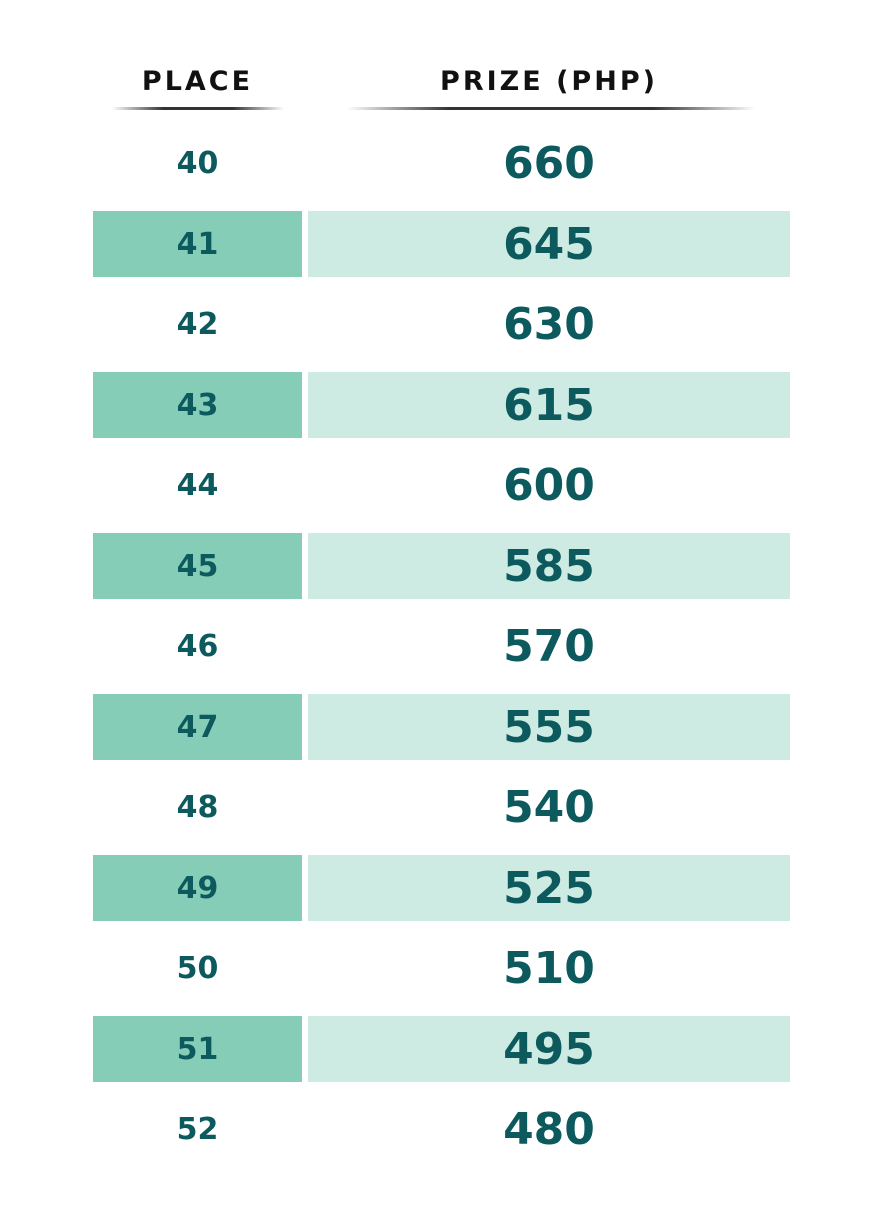 This screenshot has width=884, height=1228. Describe the element at coordinates (441, 163) in the screenshot. I see `table-row: 40 660` at that location.